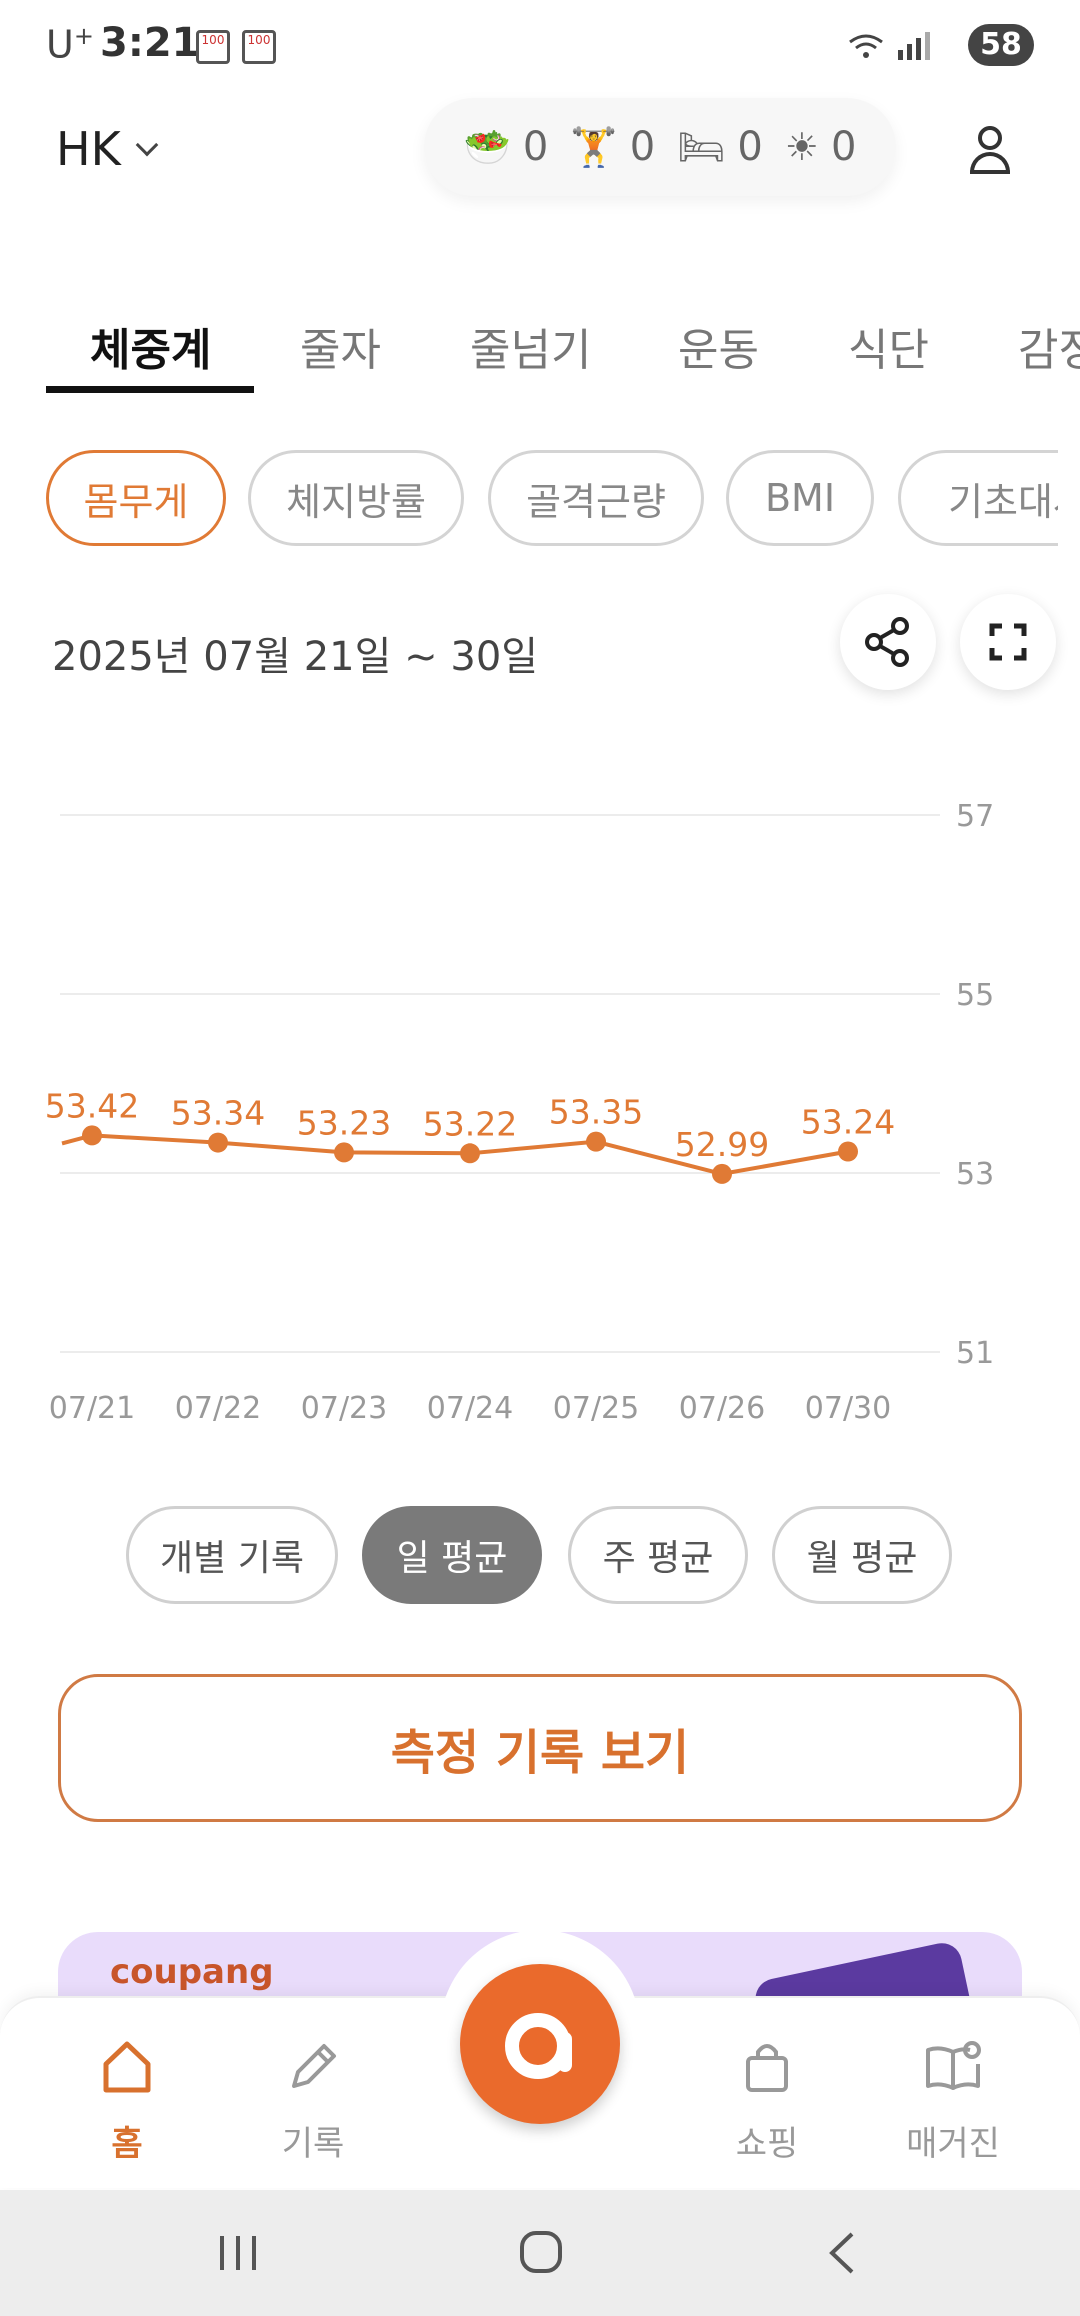 The width and height of the screenshot is (1080, 2316). I want to click on data-label: 53.34, so click(218, 1113).